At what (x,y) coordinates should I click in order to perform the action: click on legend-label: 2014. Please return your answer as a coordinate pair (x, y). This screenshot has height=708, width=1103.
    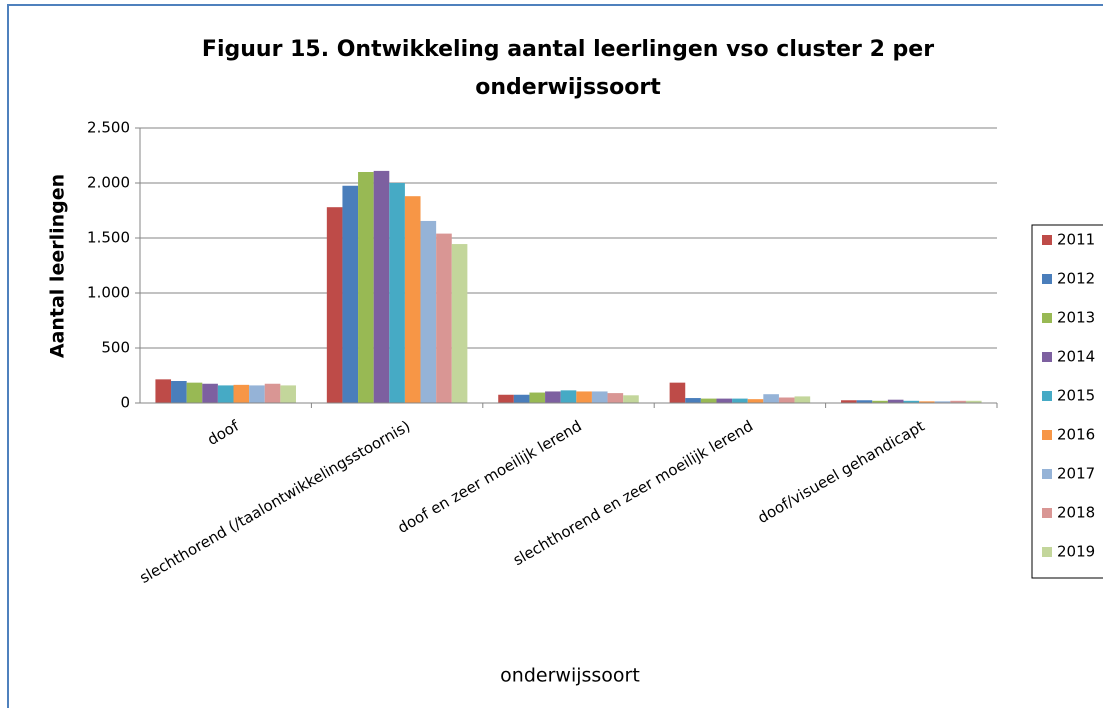
    Looking at the image, I should click on (1076, 357).